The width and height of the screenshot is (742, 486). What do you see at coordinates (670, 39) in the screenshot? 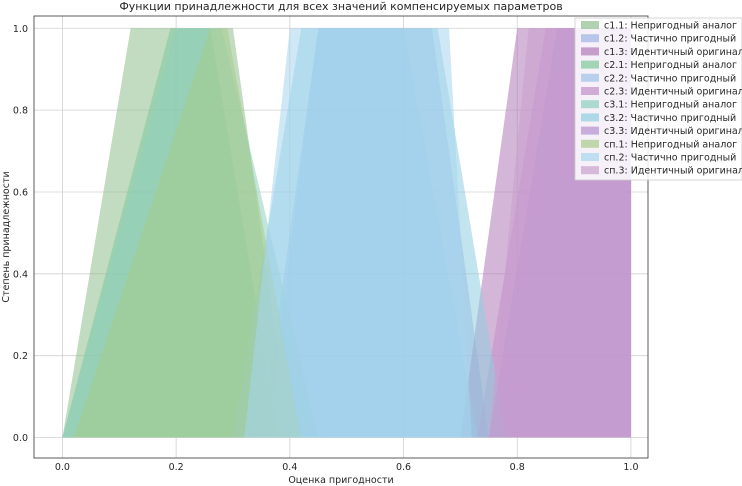
I see `legend-label: c1.2: Частично пригодный` at bounding box center [670, 39].